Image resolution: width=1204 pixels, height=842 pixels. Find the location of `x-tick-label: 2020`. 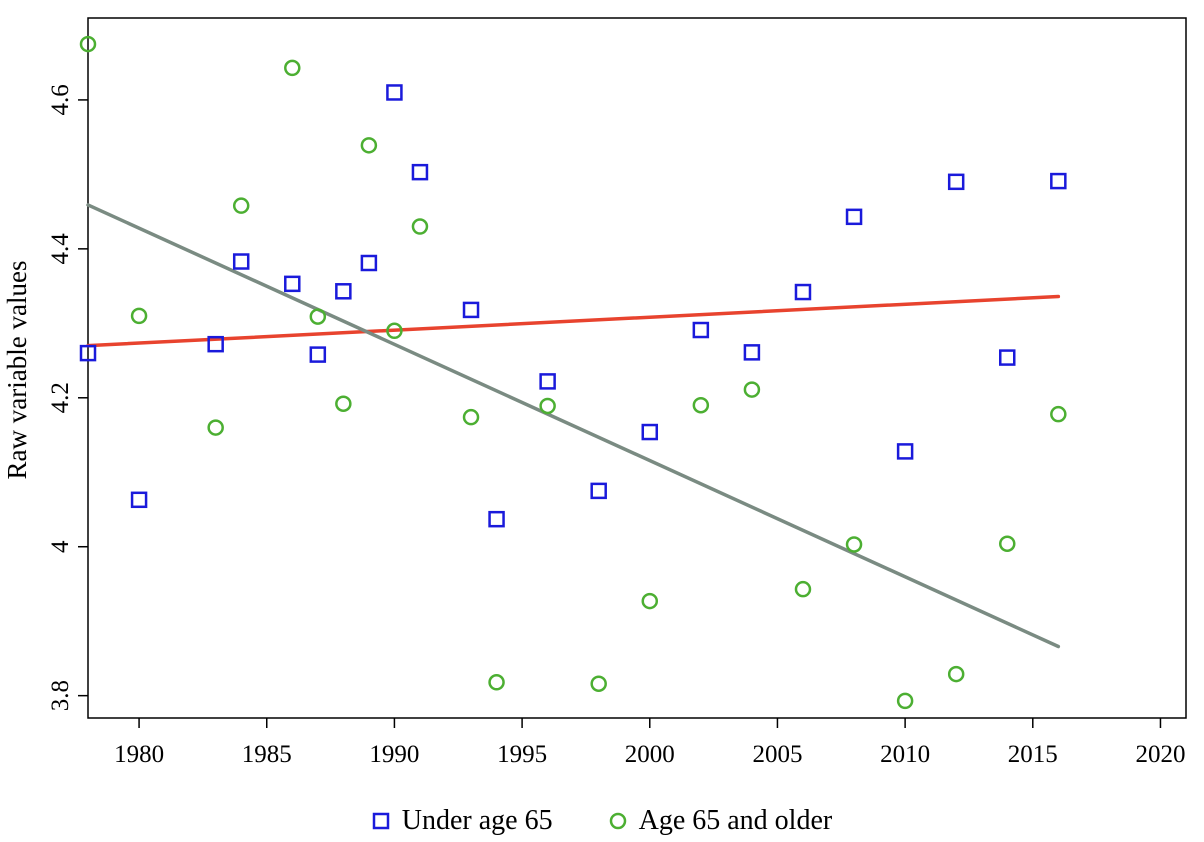

x-tick-label: 2020 is located at coordinates (1160, 754).